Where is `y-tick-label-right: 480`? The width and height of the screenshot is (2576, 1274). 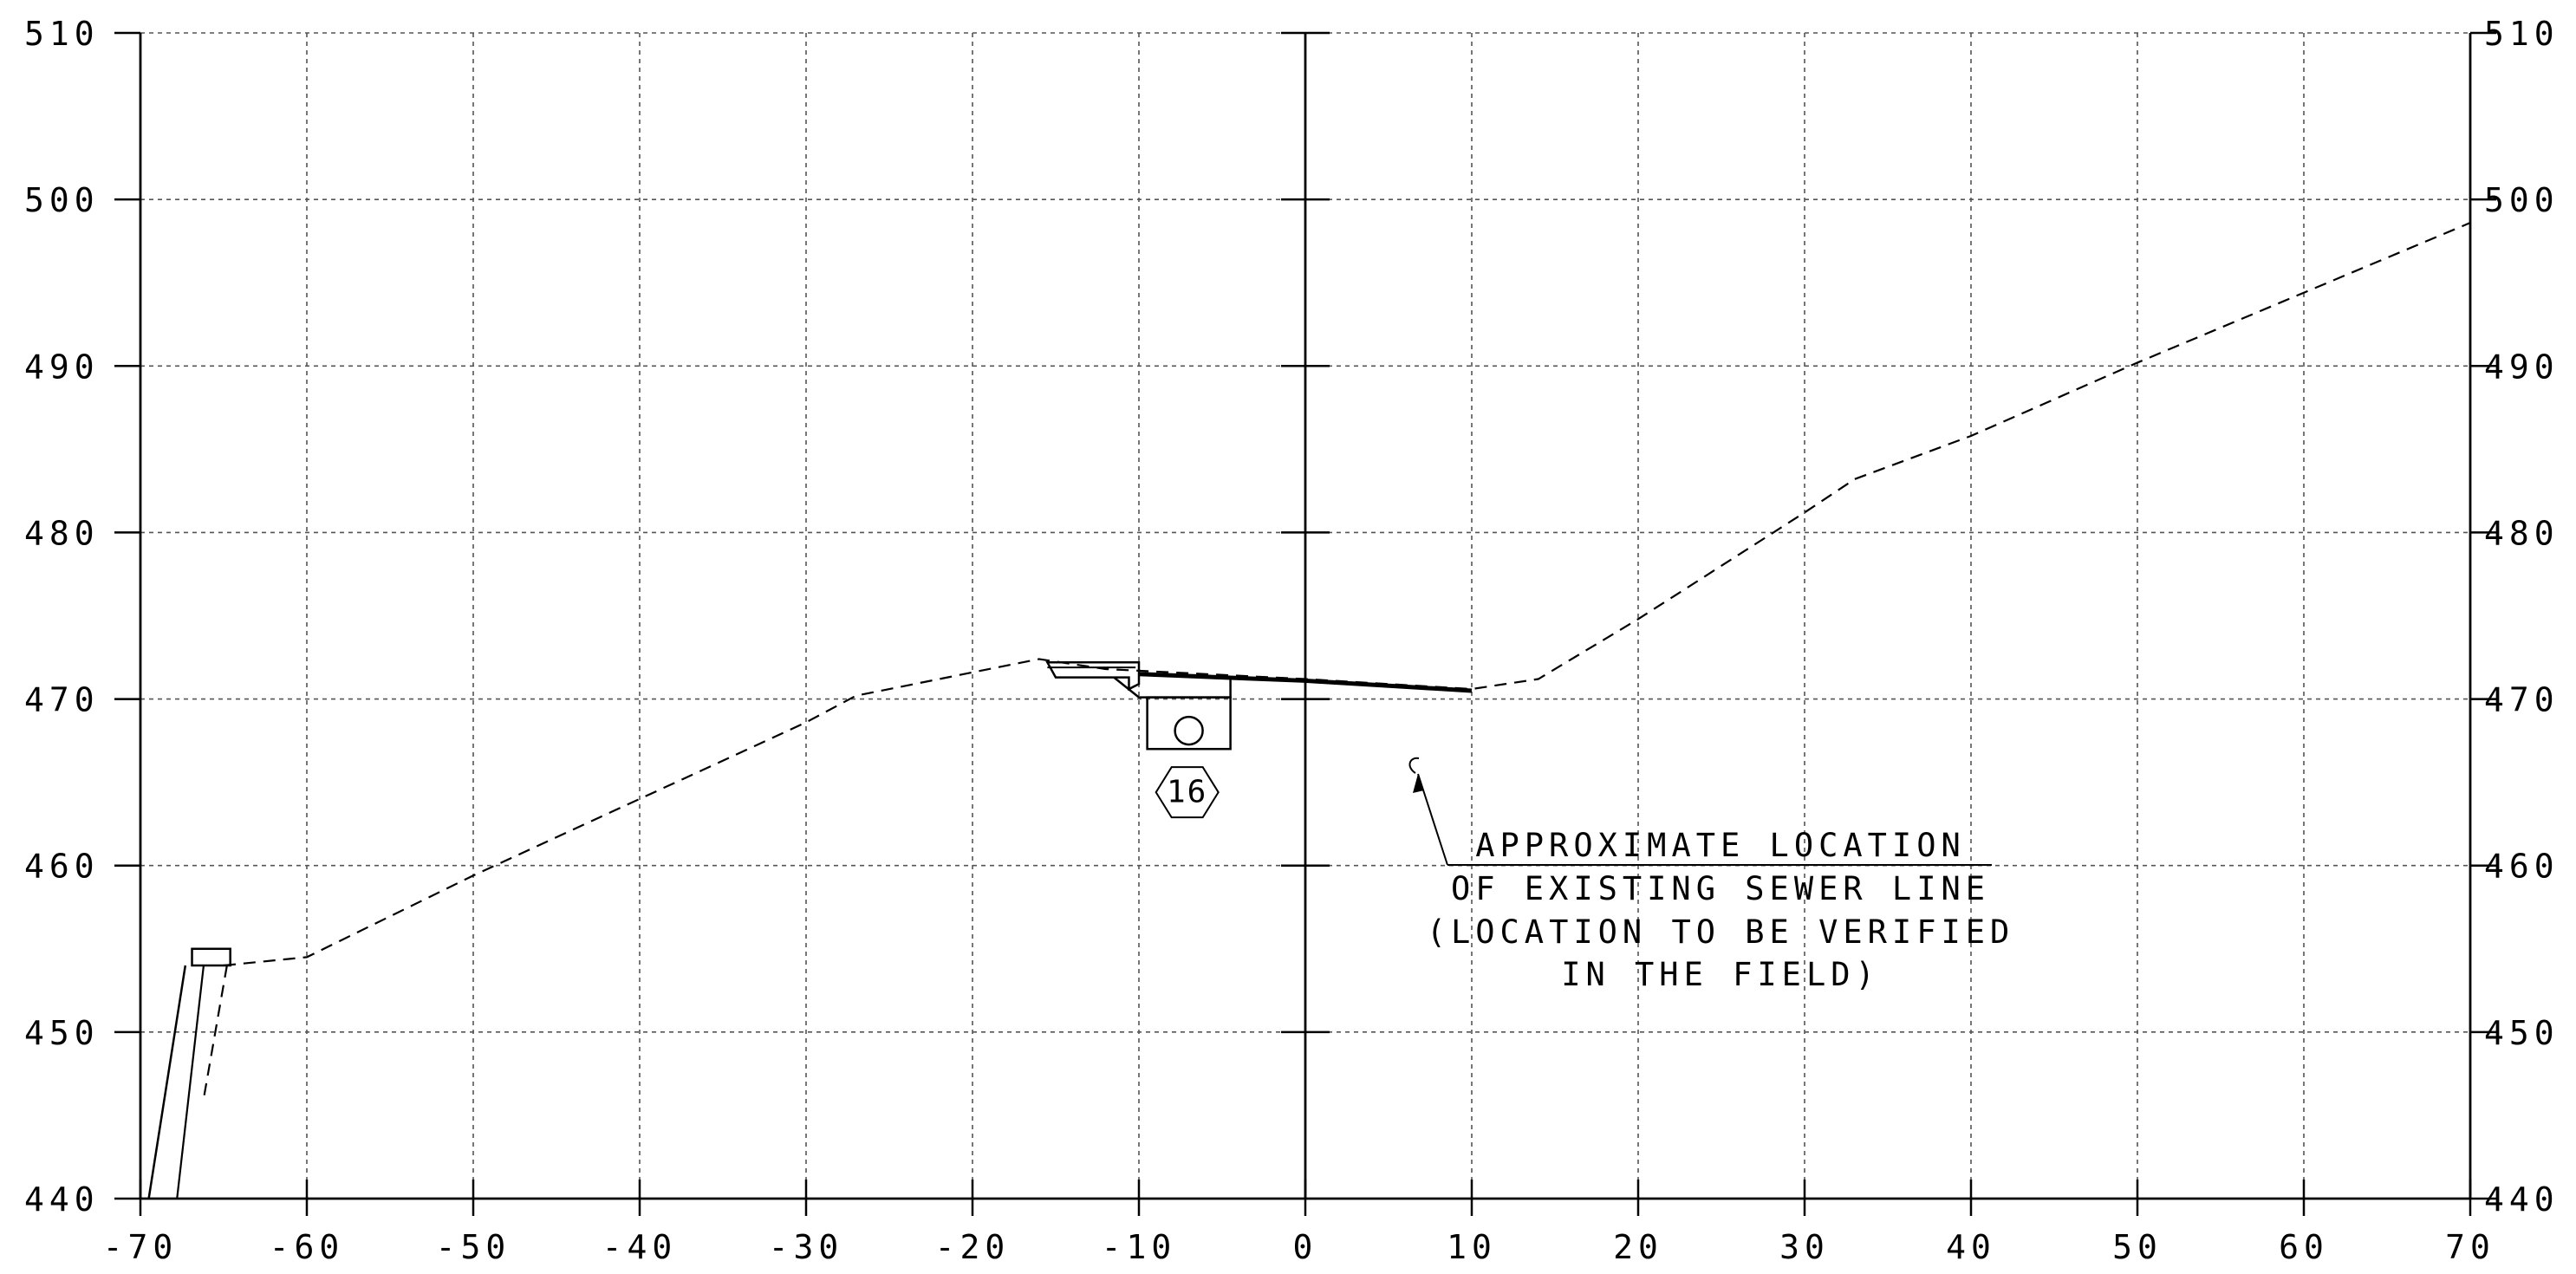 y-tick-label-right: 480 is located at coordinates (2522, 533).